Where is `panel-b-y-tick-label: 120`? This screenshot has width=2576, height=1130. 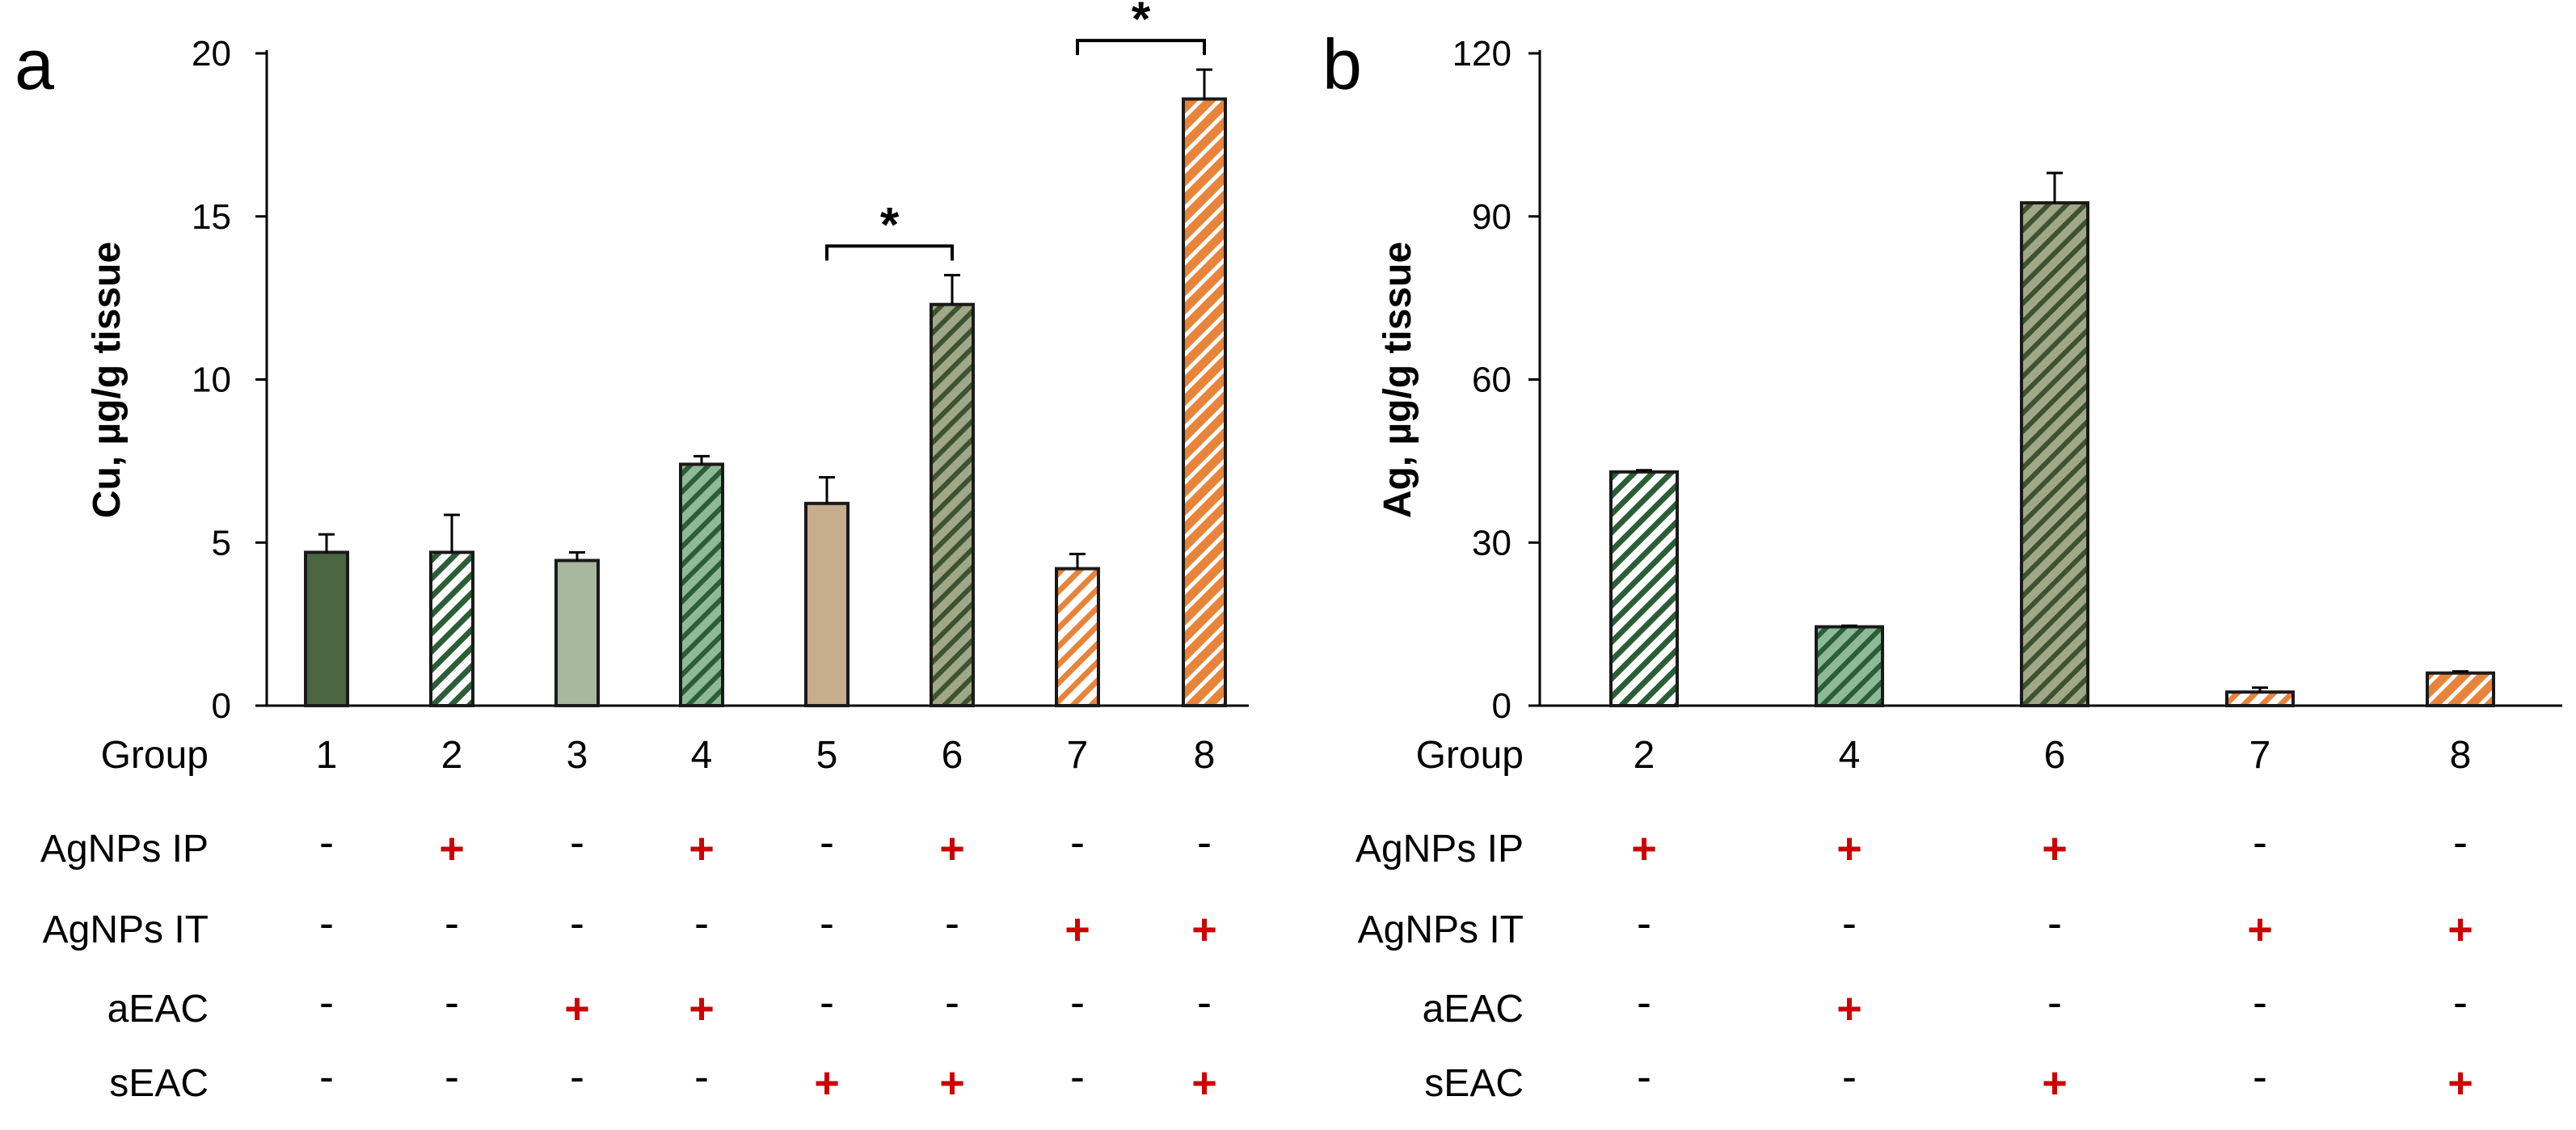
panel-b-y-tick-label: 120 is located at coordinates (1481, 54).